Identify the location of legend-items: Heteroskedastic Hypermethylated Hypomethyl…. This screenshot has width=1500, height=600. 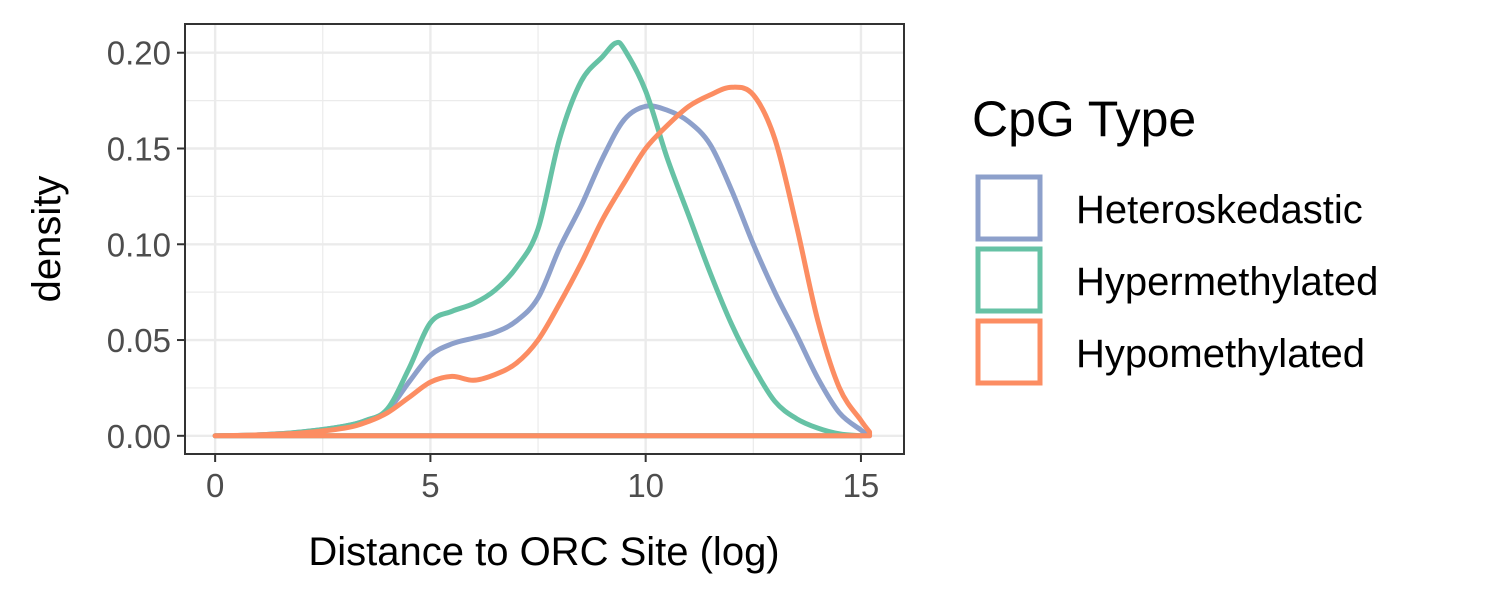
(1176, 280).